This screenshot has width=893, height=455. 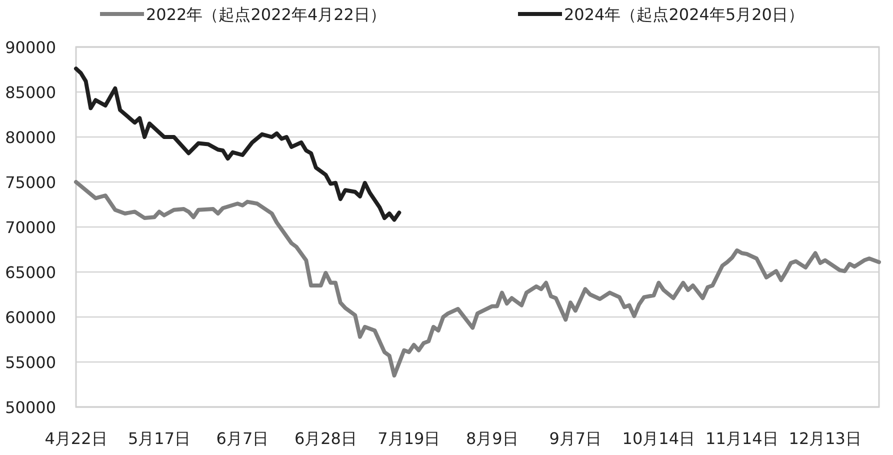 I want to click on x-tick-label: 8月9日, so click(x=492, y=438).